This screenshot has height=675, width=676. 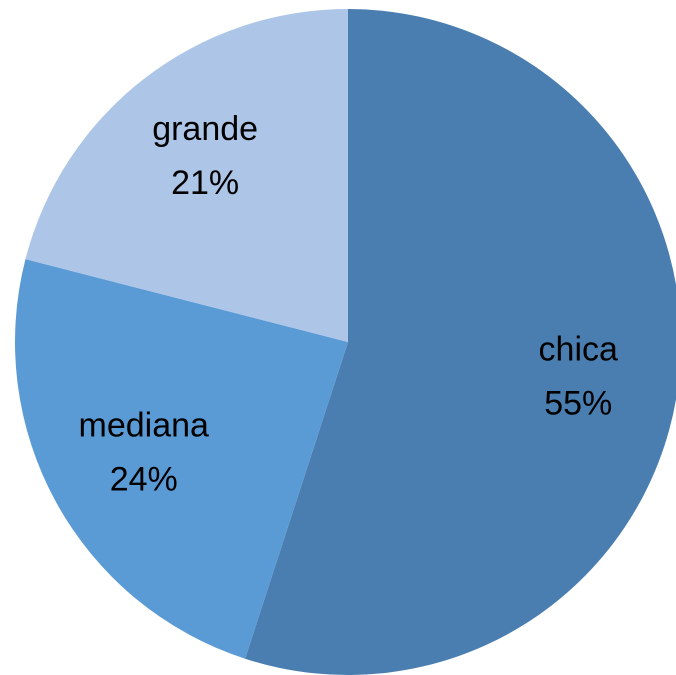 What do you see at coordinates (578, 403) in the screenshot?
I see `value-label: 55%` at bounding box center [578, 403].